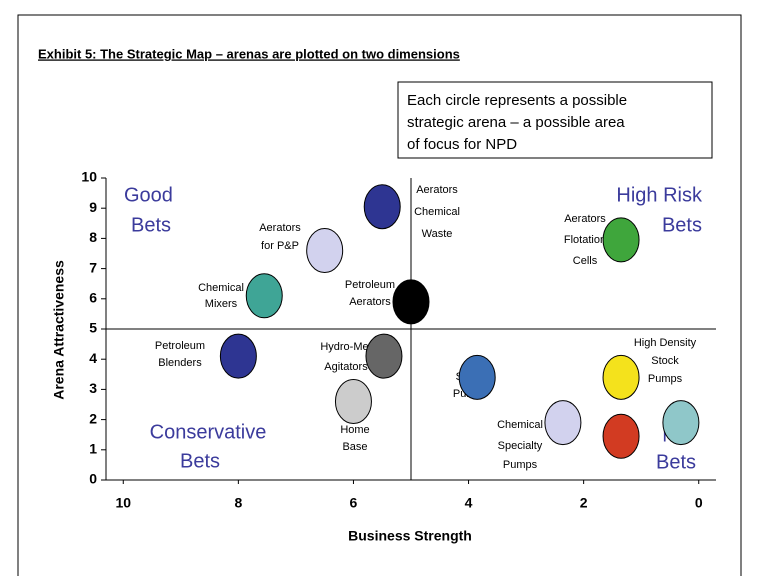  I want to click on point-label: Mixers, so click(221, 304).